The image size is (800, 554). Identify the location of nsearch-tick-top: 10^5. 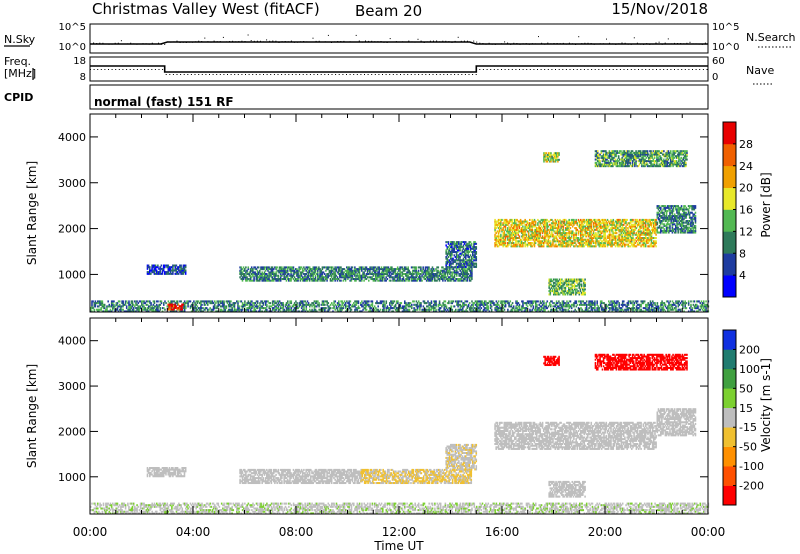
(725, 27).